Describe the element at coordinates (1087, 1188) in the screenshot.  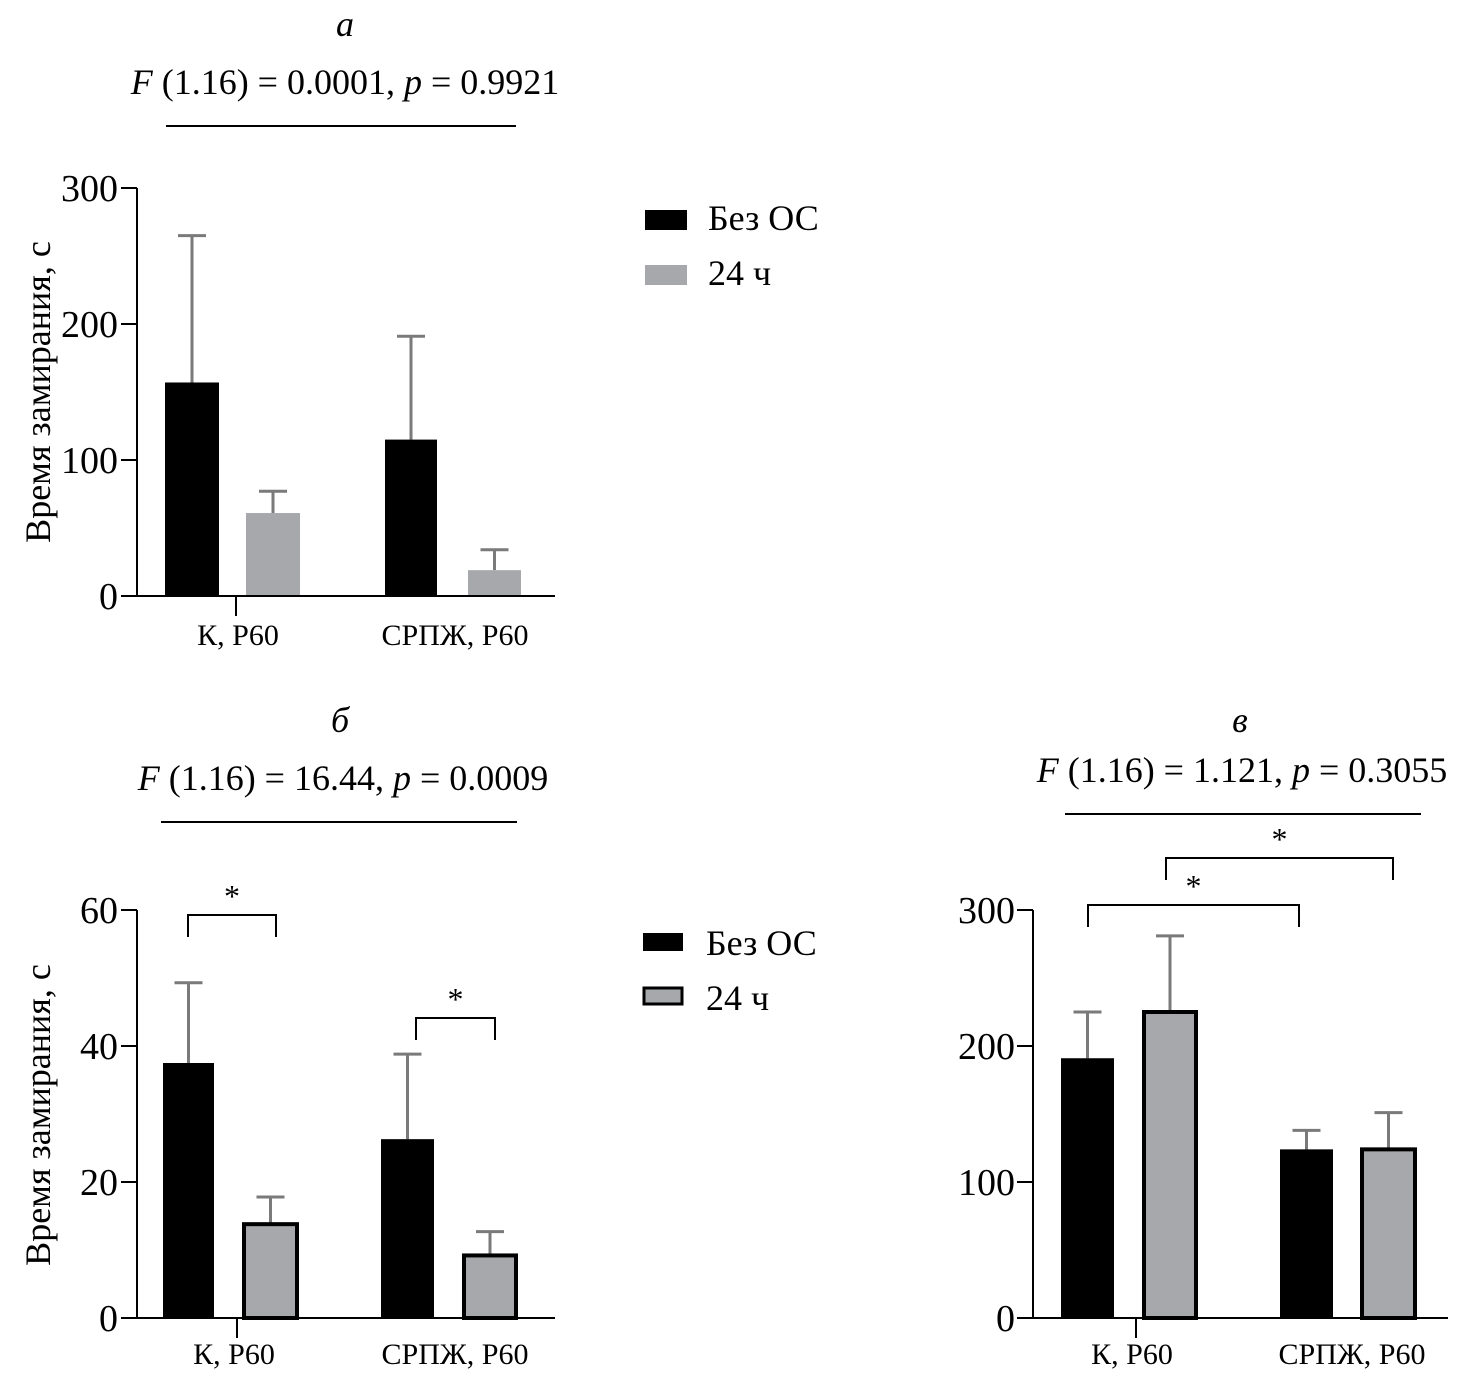
I see `bar-c-bez-os-k` at that location.